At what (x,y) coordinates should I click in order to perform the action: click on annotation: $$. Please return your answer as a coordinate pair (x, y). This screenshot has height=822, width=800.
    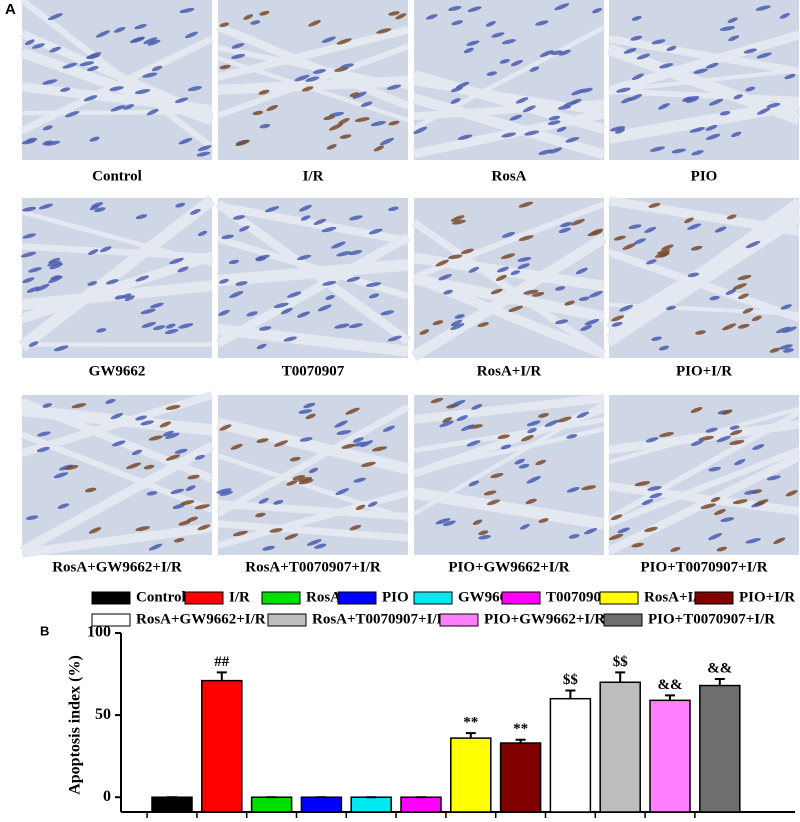
    Looking at the image, I should click on (621, 662).